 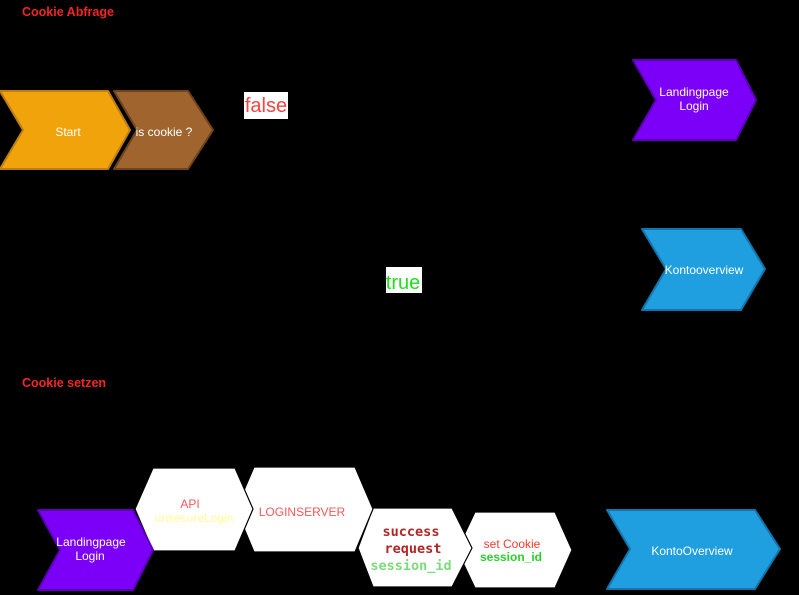 I want to click on kontooverview-bottom-label: KontoOverview, so click(x=692, y=551).